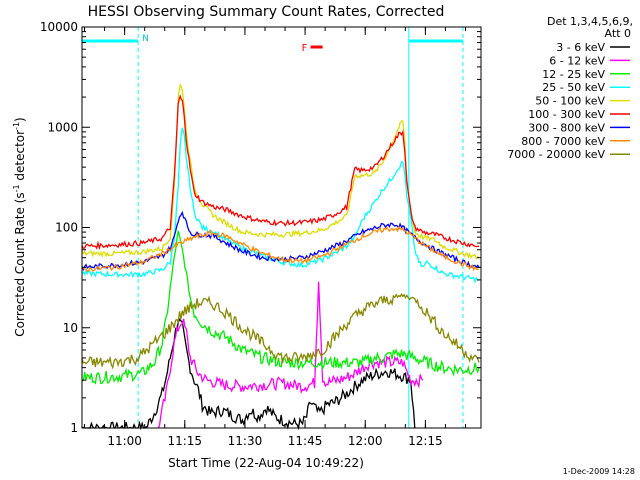 Image resolution: width=640 pixels, height=480 pixels. Describe the element at coordinates (599, 471) in the screenshot. I see `footer-date: 1-Dec-2009 14:28` at that location.